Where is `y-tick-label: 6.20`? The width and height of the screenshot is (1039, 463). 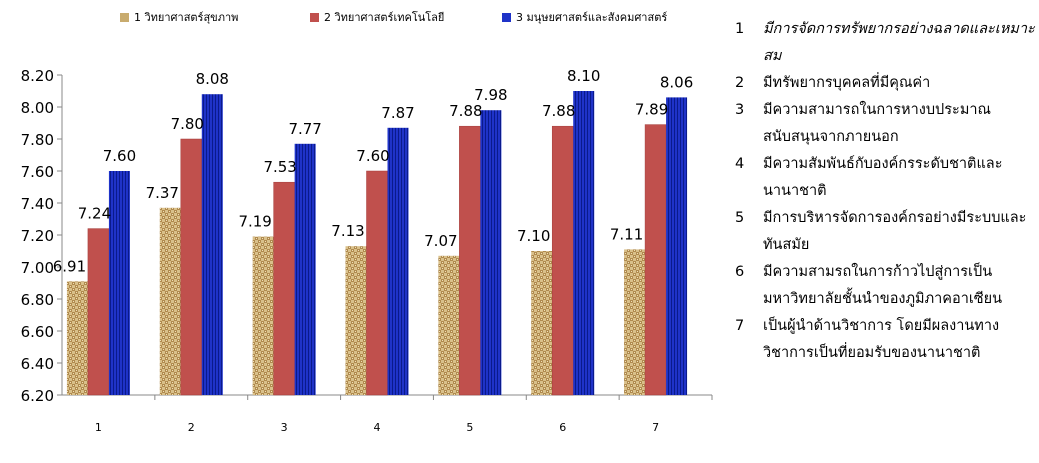 y-tick-label: 6.20 is located at coordinates (37, 396).